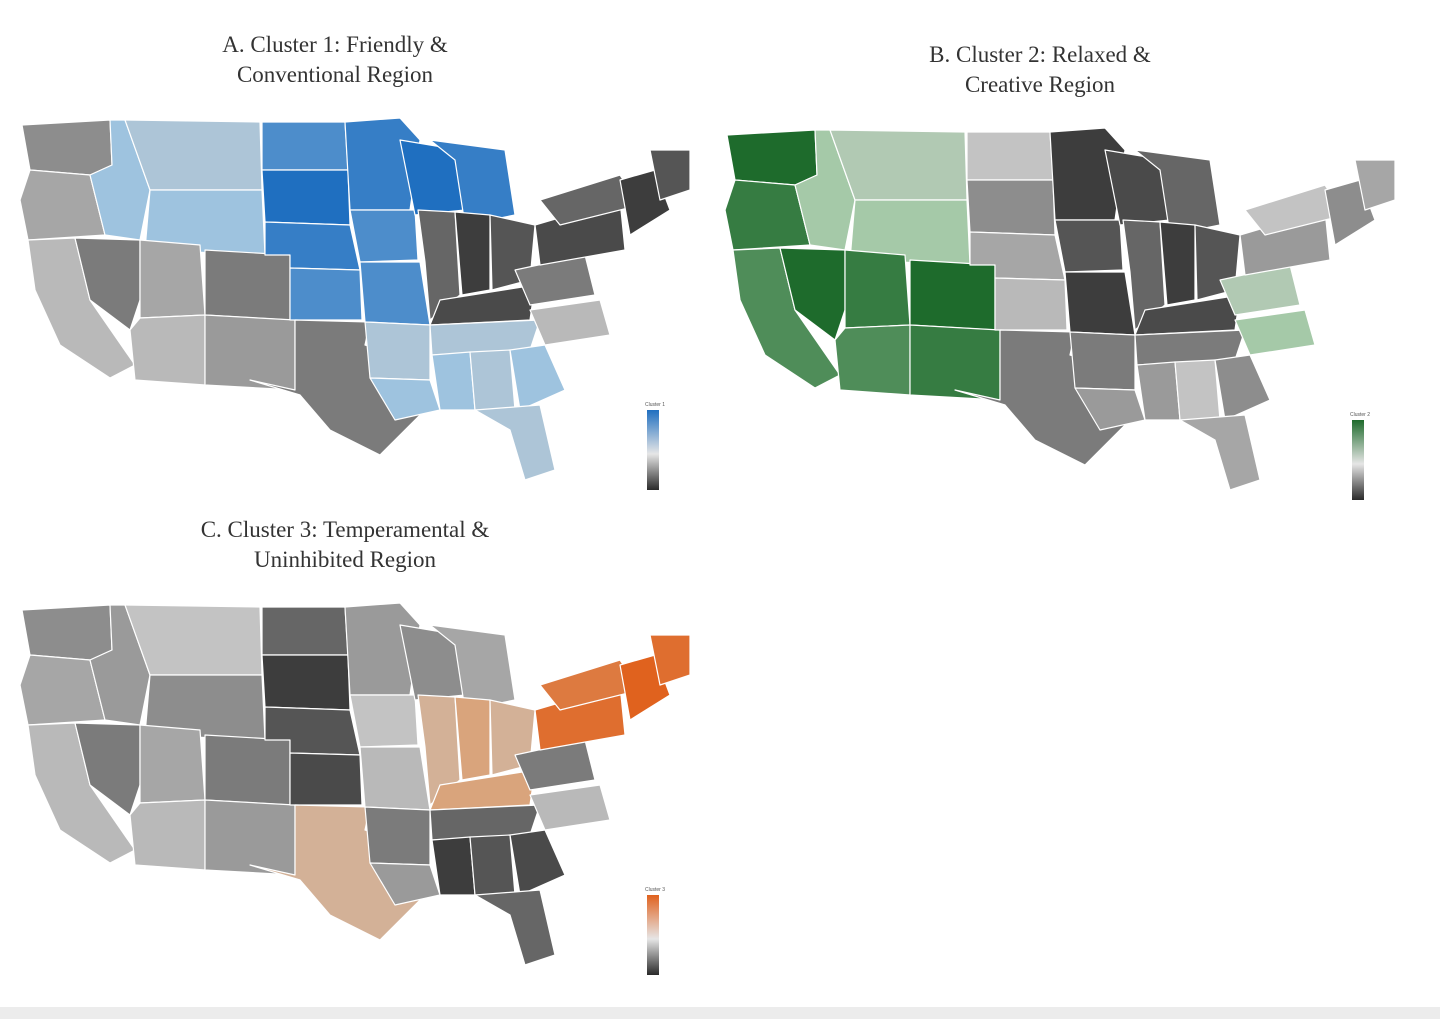 This screenshot has height=1019, width=1440. What do you see at coordinates (720, 1013) in the screenshot?
I see `footer-bar` at bounding box center [720, 1013].